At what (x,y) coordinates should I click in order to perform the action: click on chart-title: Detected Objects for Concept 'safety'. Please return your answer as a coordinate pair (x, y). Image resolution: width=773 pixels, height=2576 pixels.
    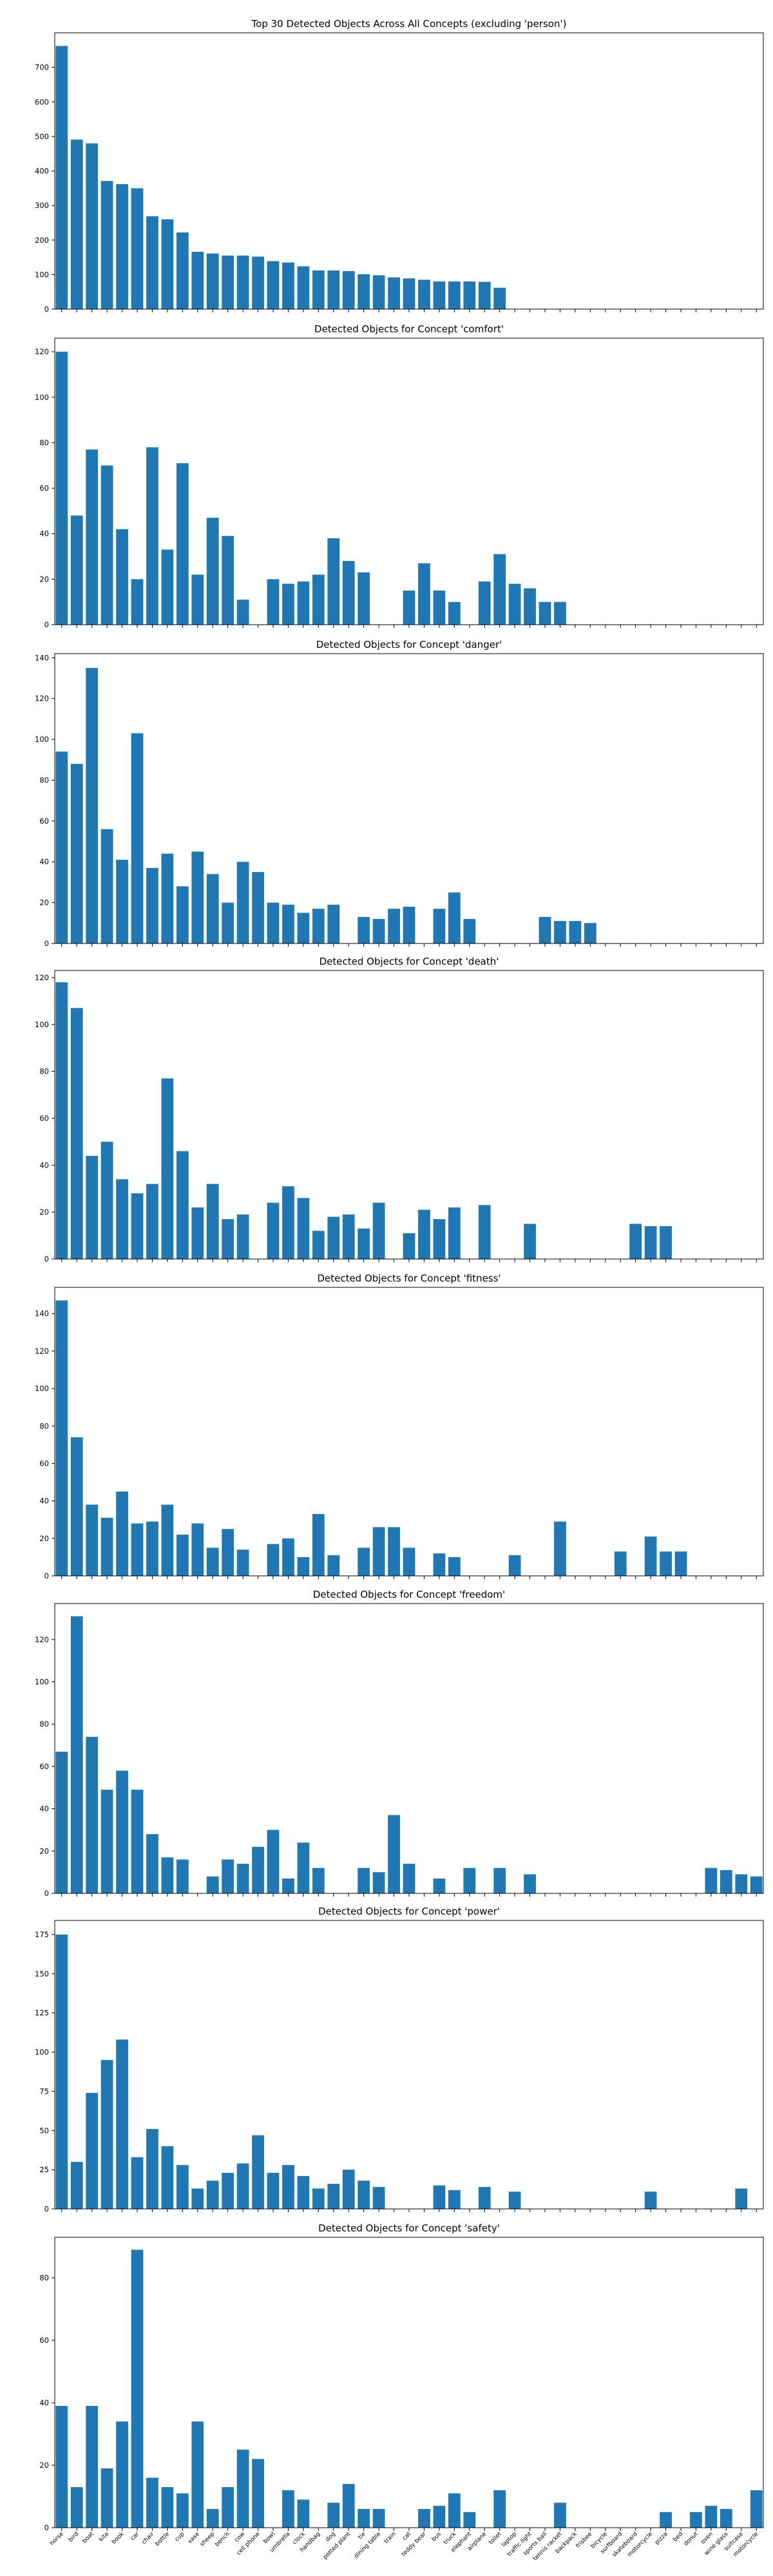
    Looking at the image, I should click on (409, 2228).